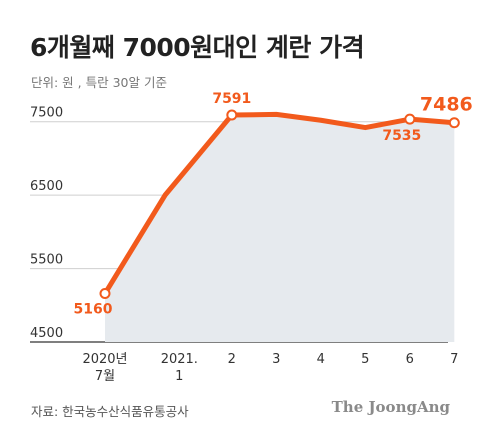 This screenshot has height=436, width=480. What do you see at coordinates (365, 359) in the screenshot?
I see `x-tick-label: 5` at bounding box center [365, 359].